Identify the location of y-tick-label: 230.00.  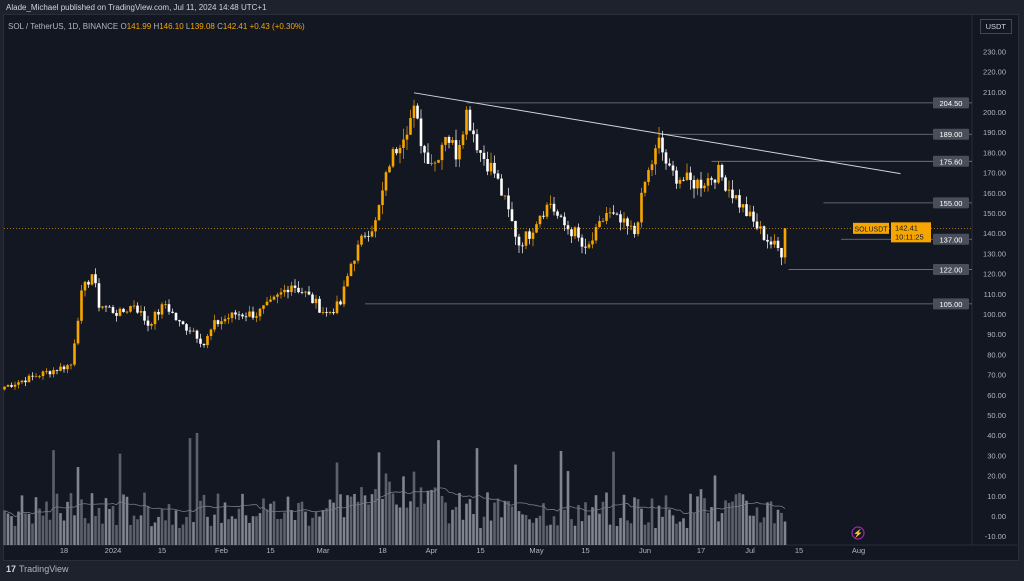
(994, 51).